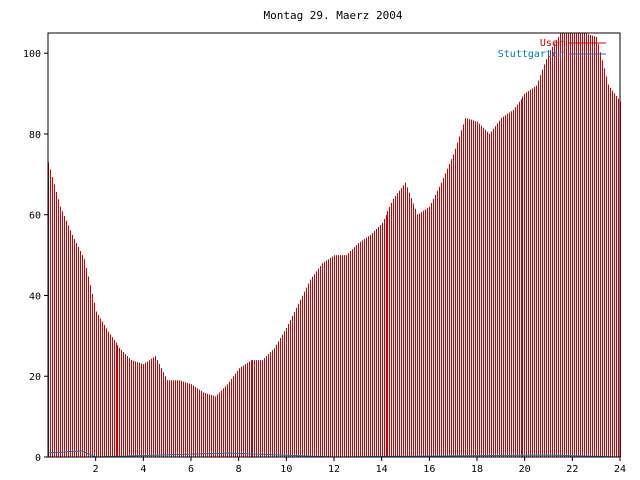 The width and height of the screenshot is (640, 480). I want to click on y-tick-label: 100, so click(32, 54).